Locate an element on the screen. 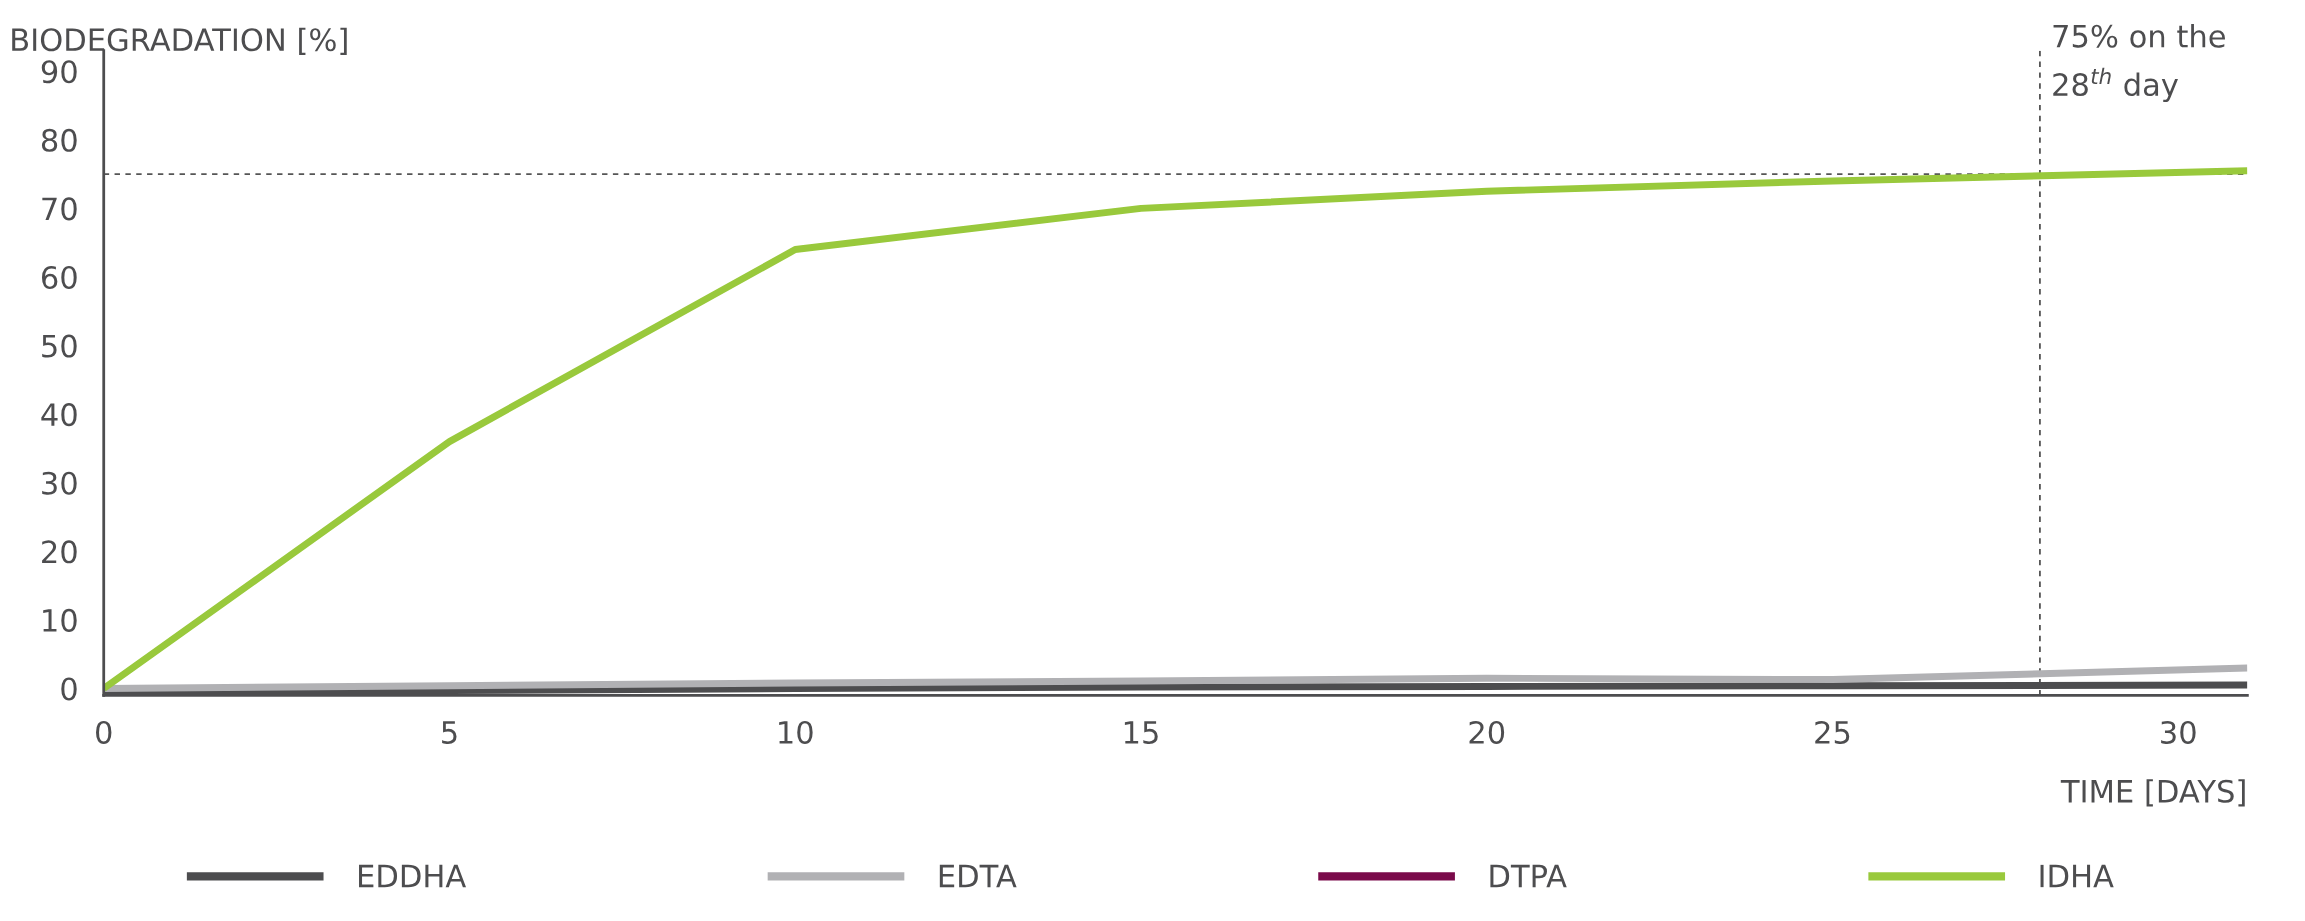 Image resolution: width=2305 pixels, height=921 pixels. x-tick-label: 30 is located at coordinates (2178, 732).